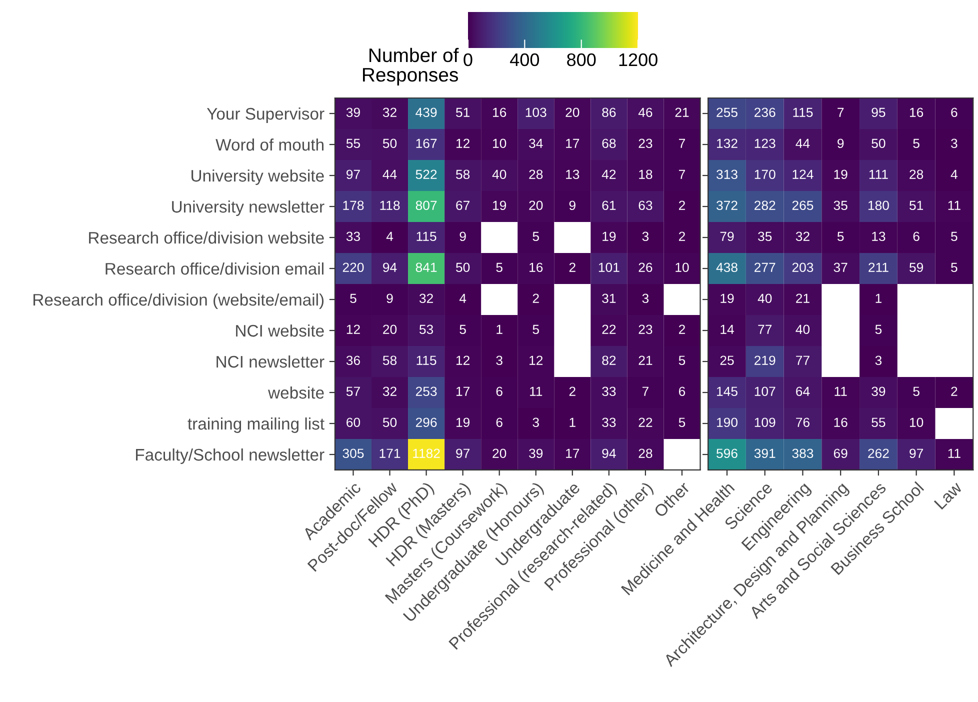 The height and width of the screenshot is (702, 978). I want to click on data-label: 118, so click(390, 205).